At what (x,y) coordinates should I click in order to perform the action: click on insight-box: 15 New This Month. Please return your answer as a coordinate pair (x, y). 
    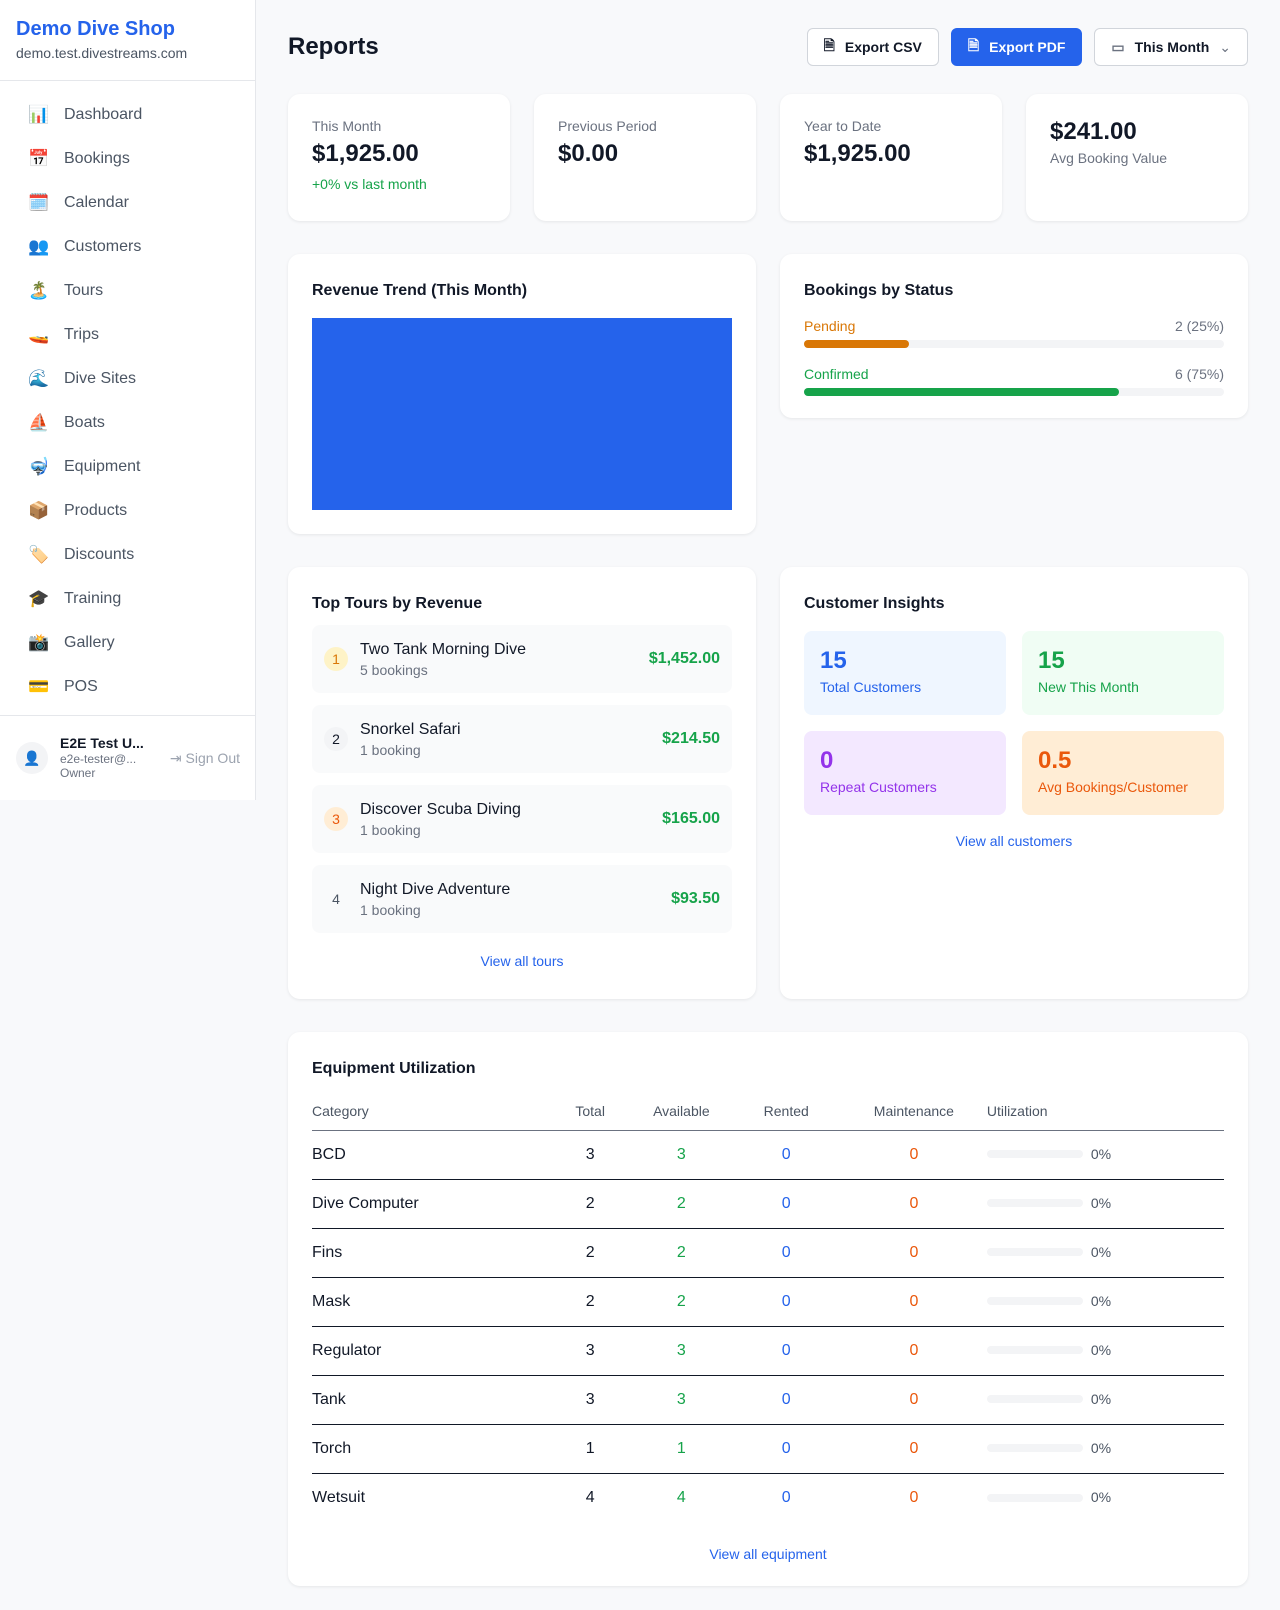
    Looking at the image, I should click on (1123, 673).